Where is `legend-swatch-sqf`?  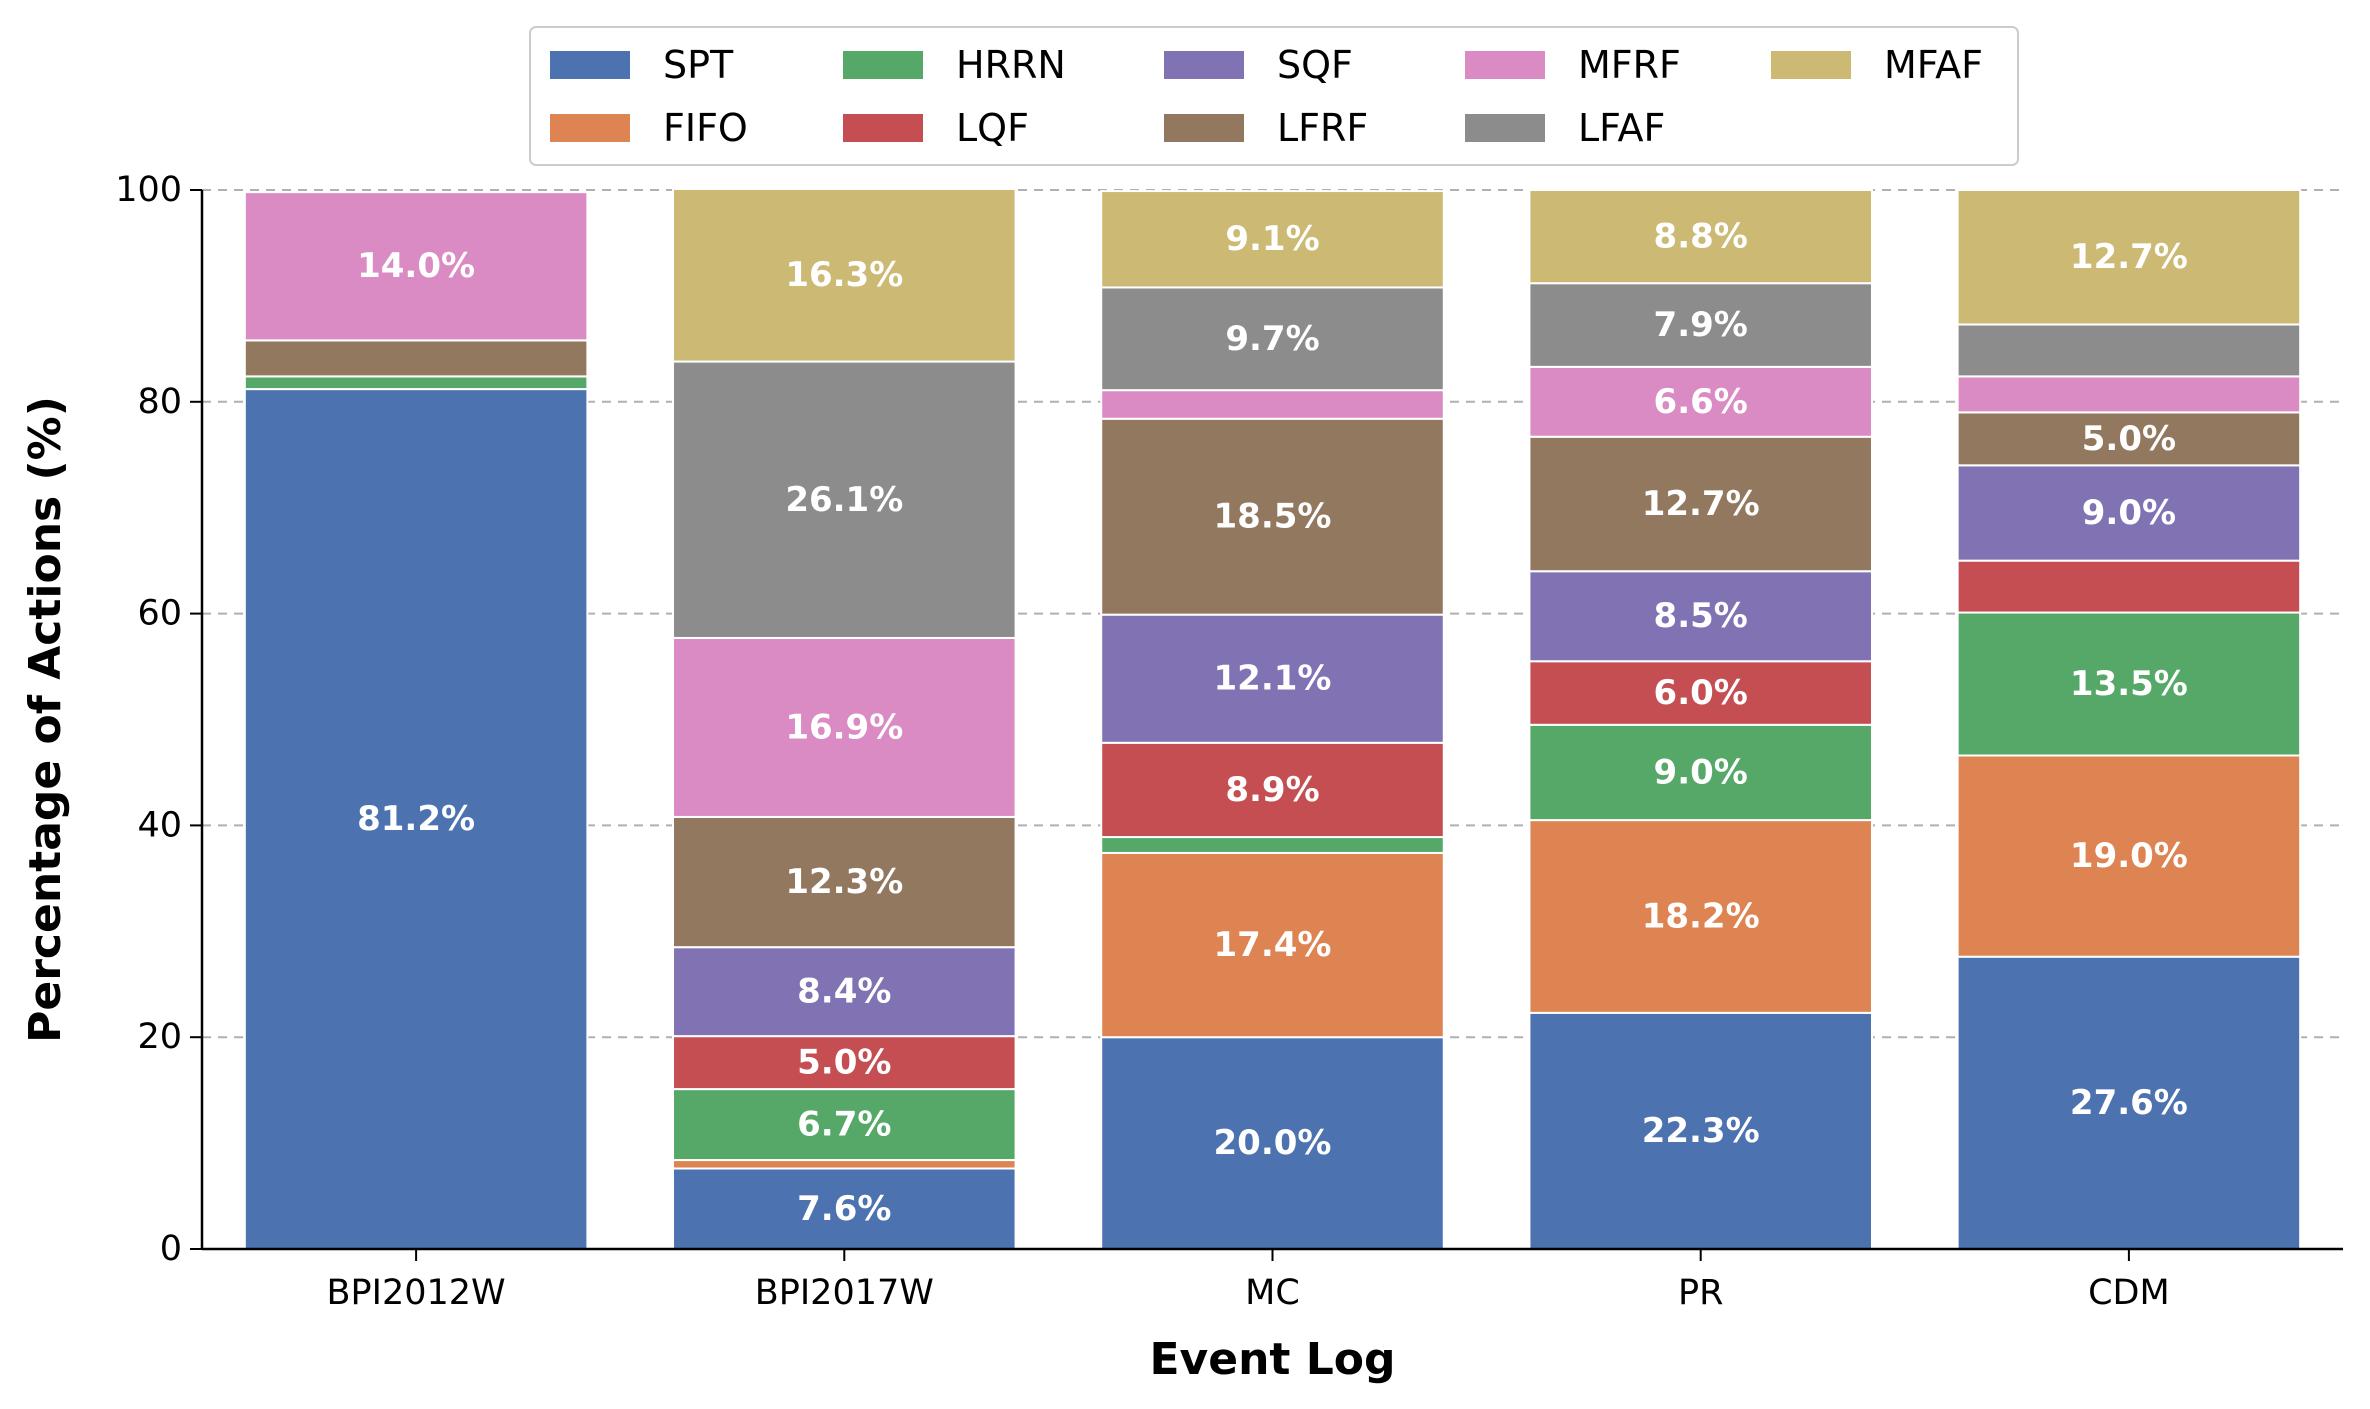
legend-swatch-sqf is located at coordinates (1204, 65).